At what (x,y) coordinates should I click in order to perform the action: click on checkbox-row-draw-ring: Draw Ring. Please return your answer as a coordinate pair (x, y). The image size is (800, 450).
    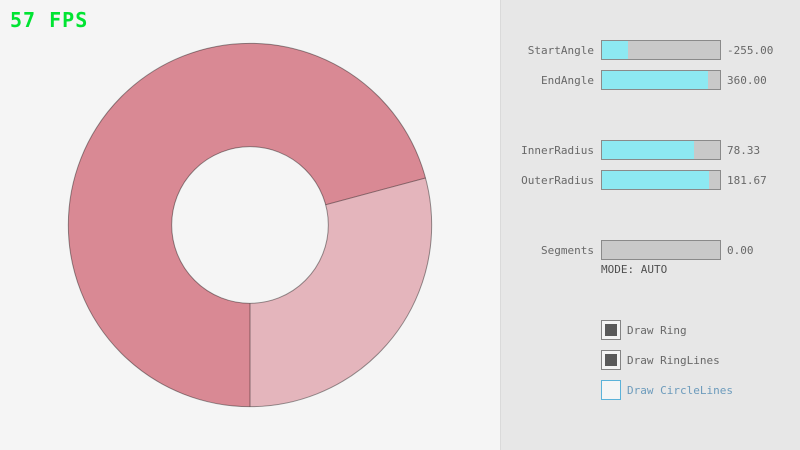
    Looking at the image, I should click on (700, 330).